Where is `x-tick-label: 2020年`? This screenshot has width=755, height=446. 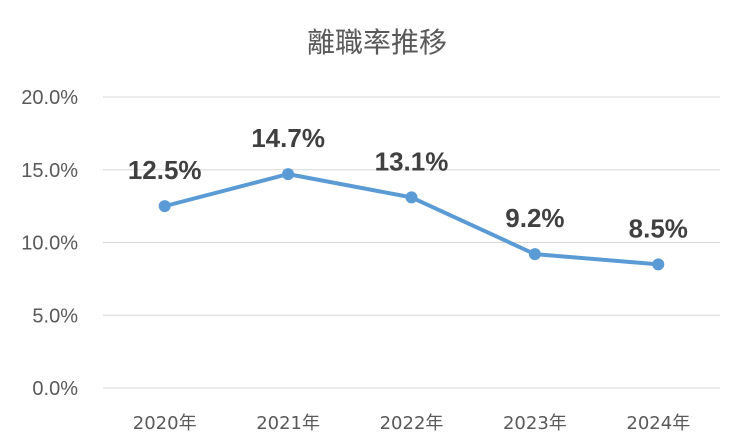
x-tick-label: 2020年 is located at coordinates (165, 423).